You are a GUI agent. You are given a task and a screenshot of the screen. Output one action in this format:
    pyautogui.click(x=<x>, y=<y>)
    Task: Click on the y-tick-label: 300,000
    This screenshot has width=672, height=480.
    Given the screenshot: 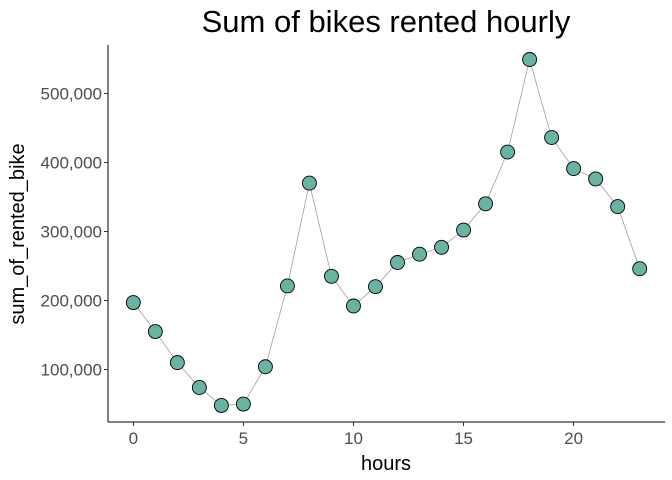 What is the action you would take?
    pyautogui.click(x=71, y=231)
    